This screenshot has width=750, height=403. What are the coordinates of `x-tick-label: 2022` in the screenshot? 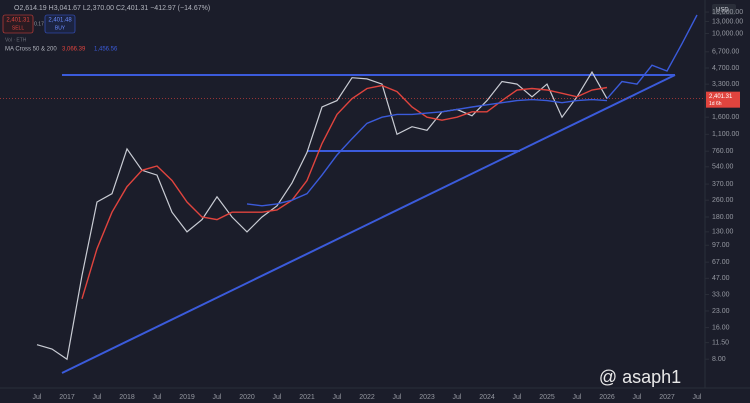 It's located at (367, 397).